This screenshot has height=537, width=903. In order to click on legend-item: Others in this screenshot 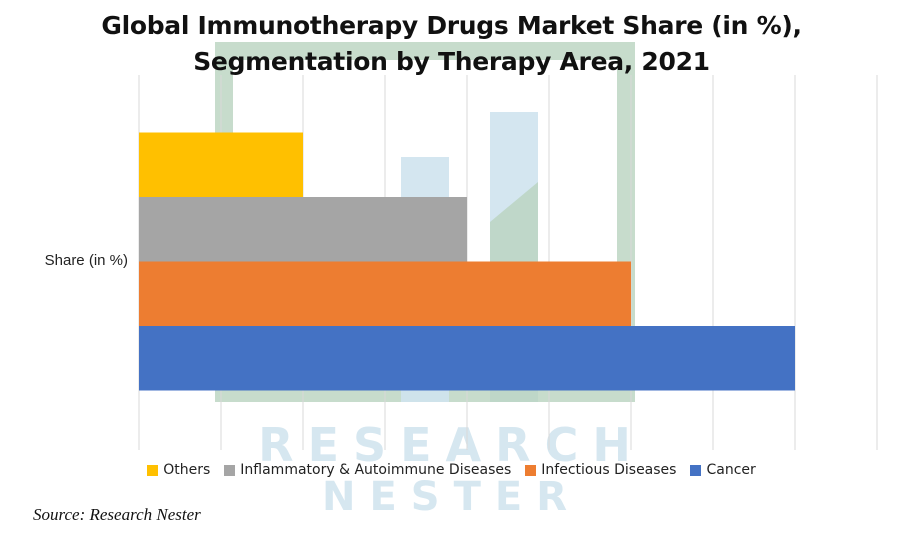, I will do `click(178, 470)`.